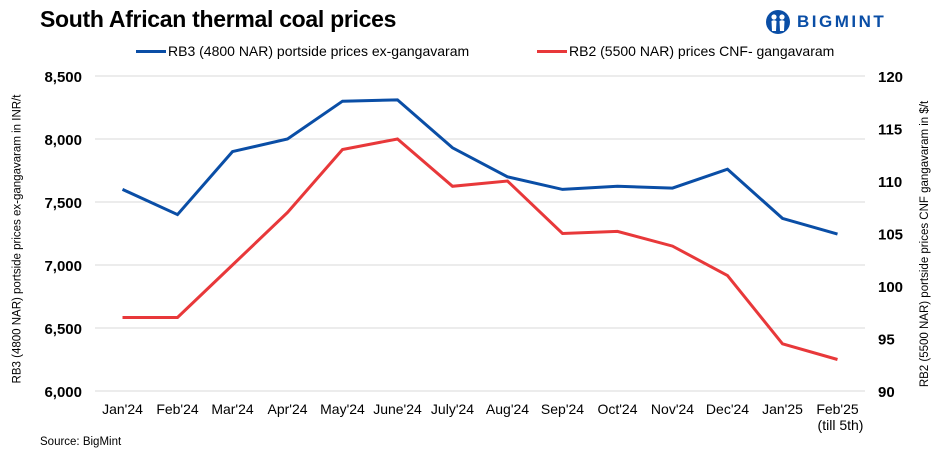  Describe the element at coordinates (886, 392) in the screenshot. I see `y-tick-label-right: 90` at that location.